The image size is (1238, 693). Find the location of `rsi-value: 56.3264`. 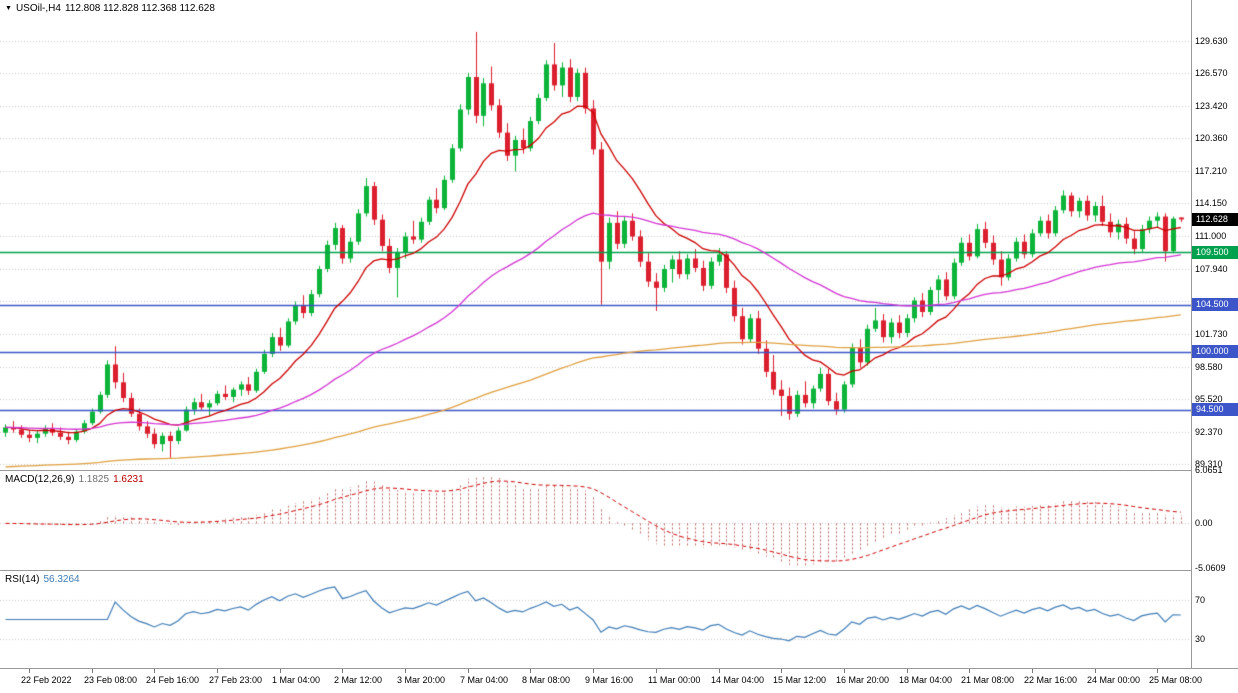

rsi-value: 56.3264 is located at coordinates (61, 579).